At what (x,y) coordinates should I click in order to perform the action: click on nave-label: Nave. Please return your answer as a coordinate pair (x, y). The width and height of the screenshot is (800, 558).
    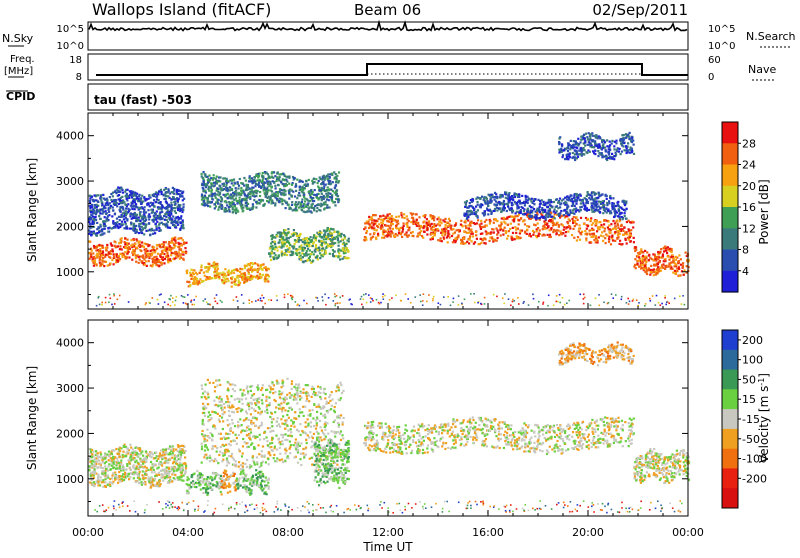
    Looking at the image, I should click on (762, 69).